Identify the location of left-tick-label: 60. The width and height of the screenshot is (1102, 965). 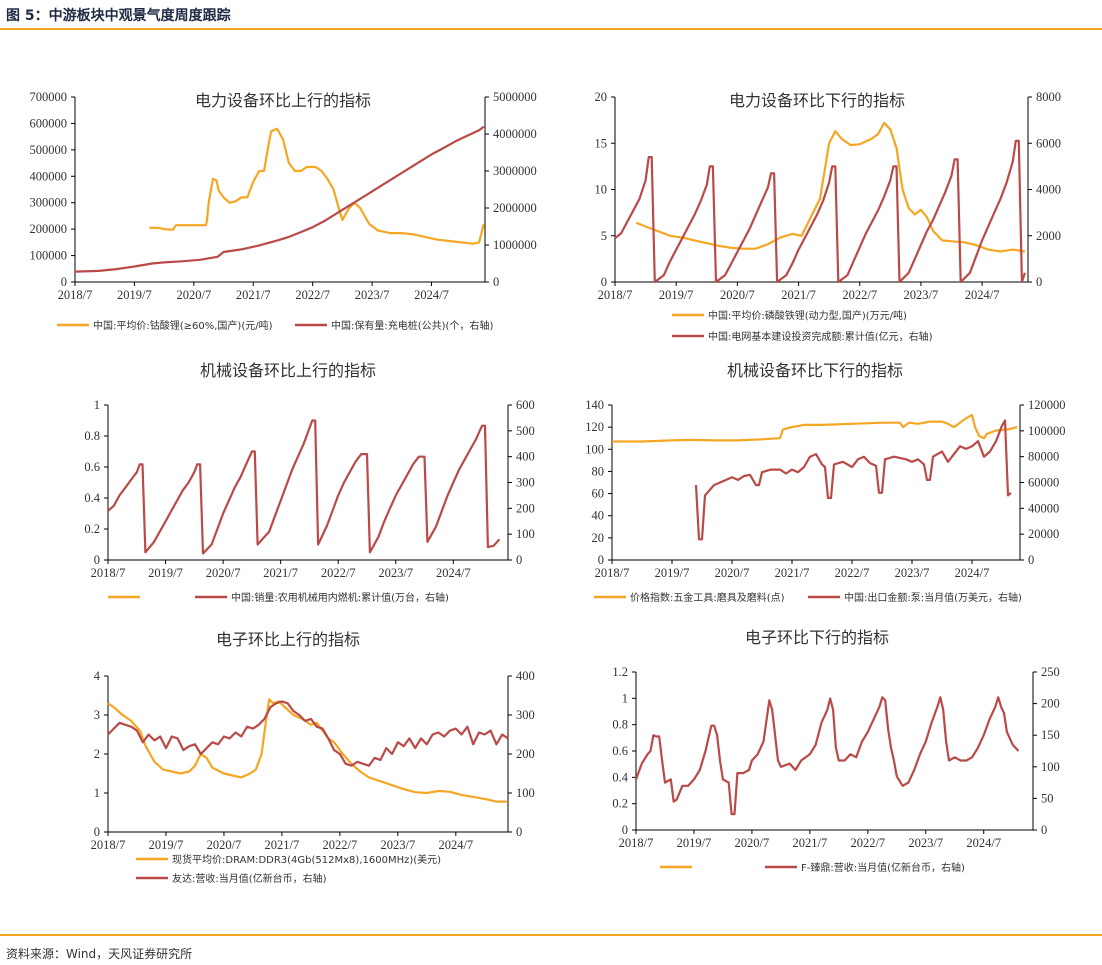
(598, 494).